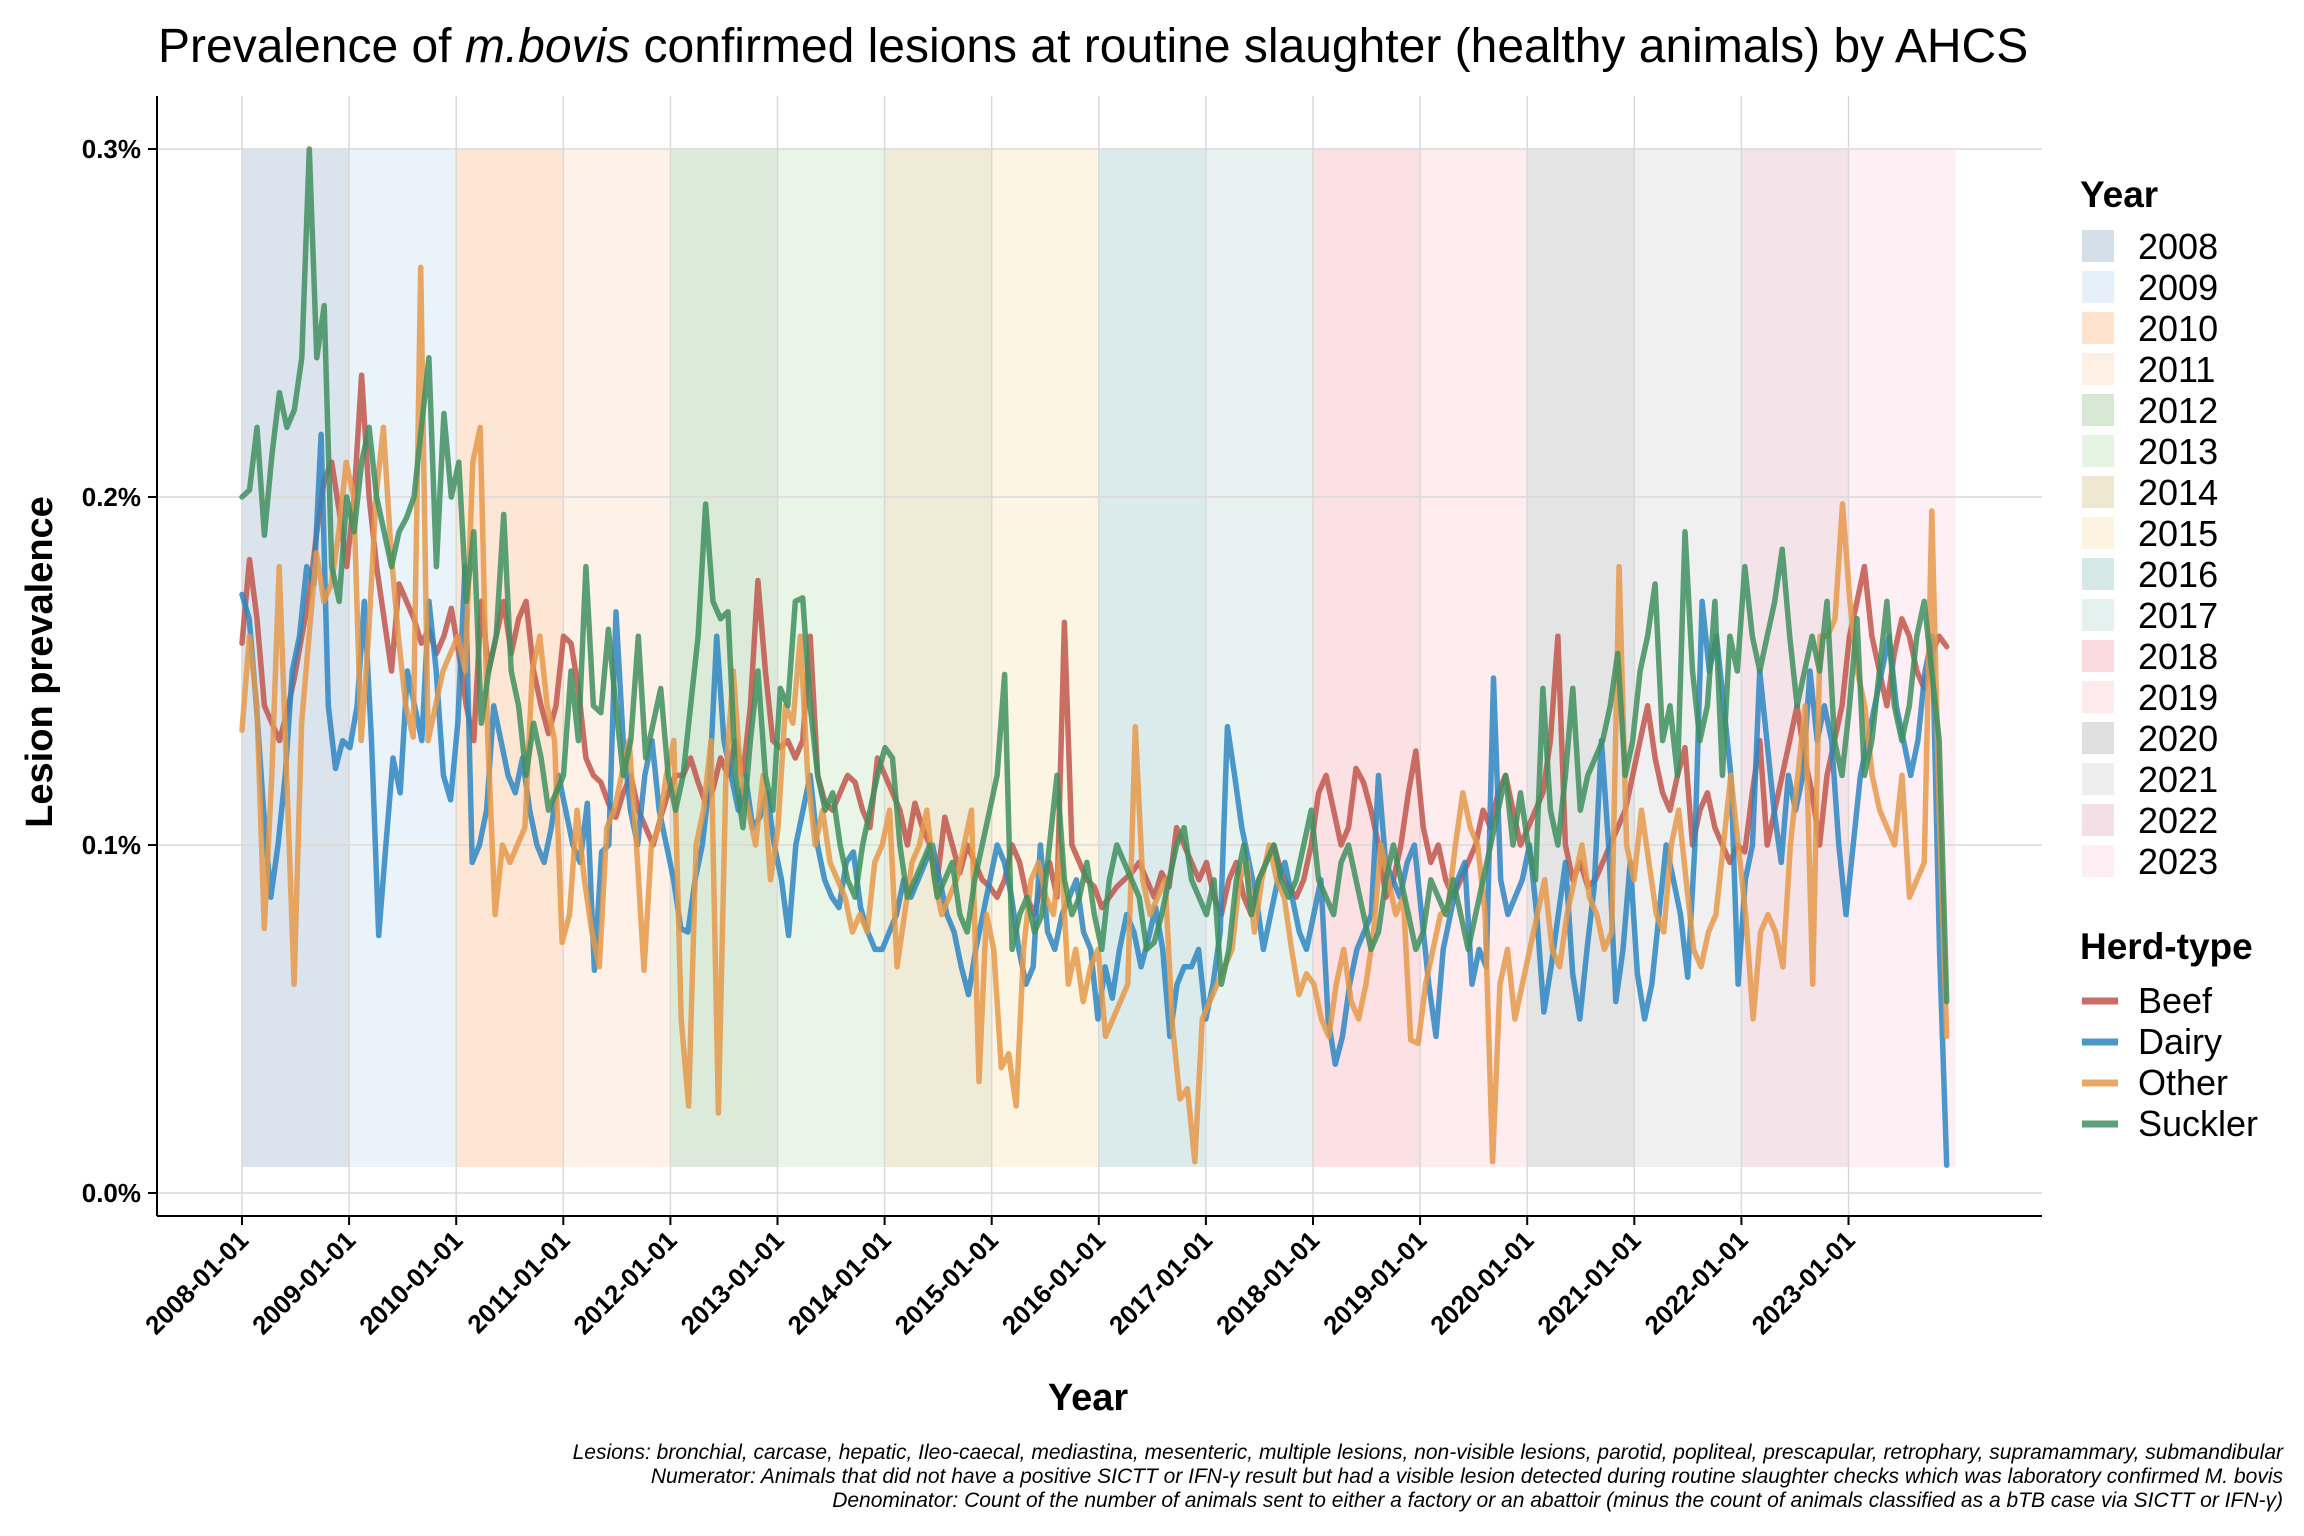 Image resolution: width=2304 pixels, height=1536 pixels. What do you see at coordinates (2178, 615) in the screenshot?
I see `legend-year-label: 2017` at bounding box center [2178, 615].